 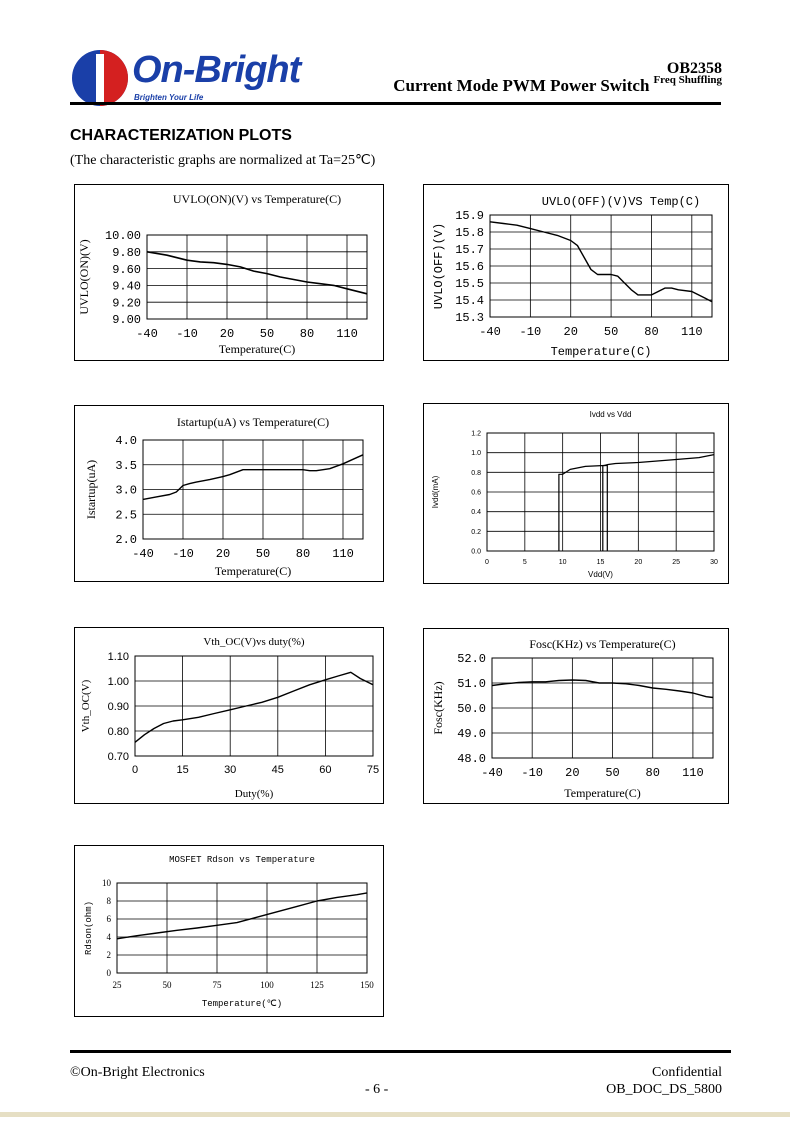 What do you see at coordinates (126, 287) in the screenshot?
I see `y-tick-label: 9.40` at bounding box center [126, 287].